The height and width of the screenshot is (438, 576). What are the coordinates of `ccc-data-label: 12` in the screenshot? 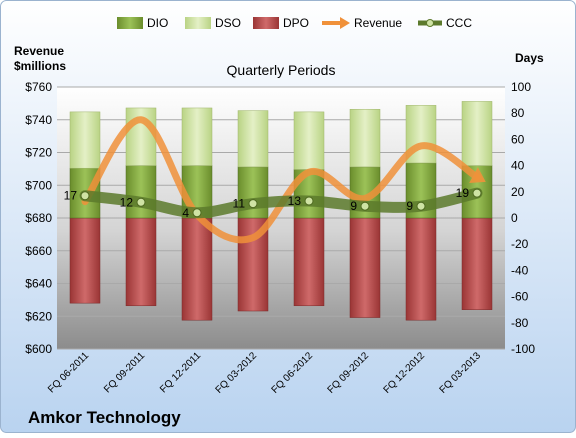 It's located at (127, 202).